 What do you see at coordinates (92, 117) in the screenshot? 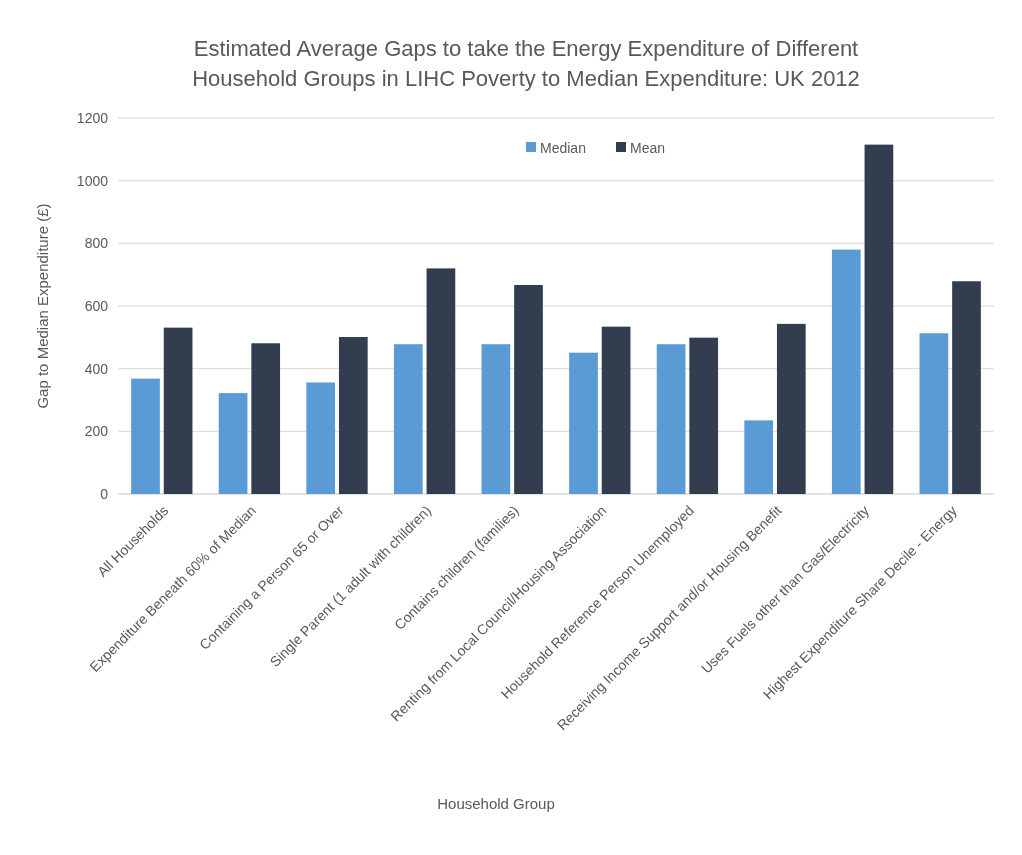
I see `y-tick-label: 1200` at bounding box center [92, 117].